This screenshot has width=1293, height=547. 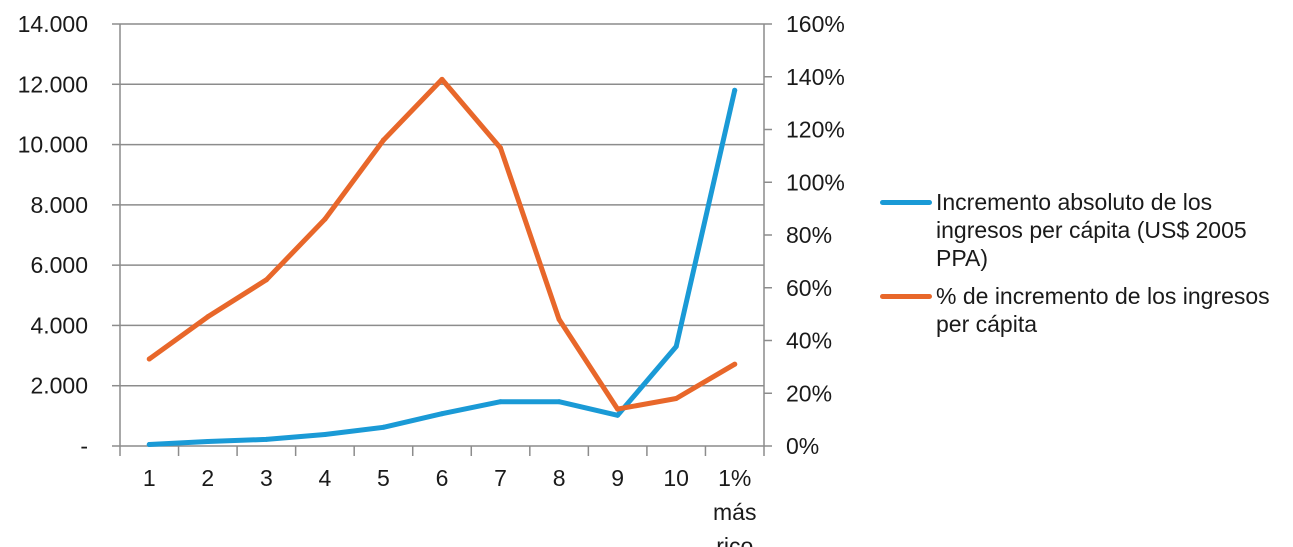 I want to click on x-tick-label: 4, so click(x=325, y=478).